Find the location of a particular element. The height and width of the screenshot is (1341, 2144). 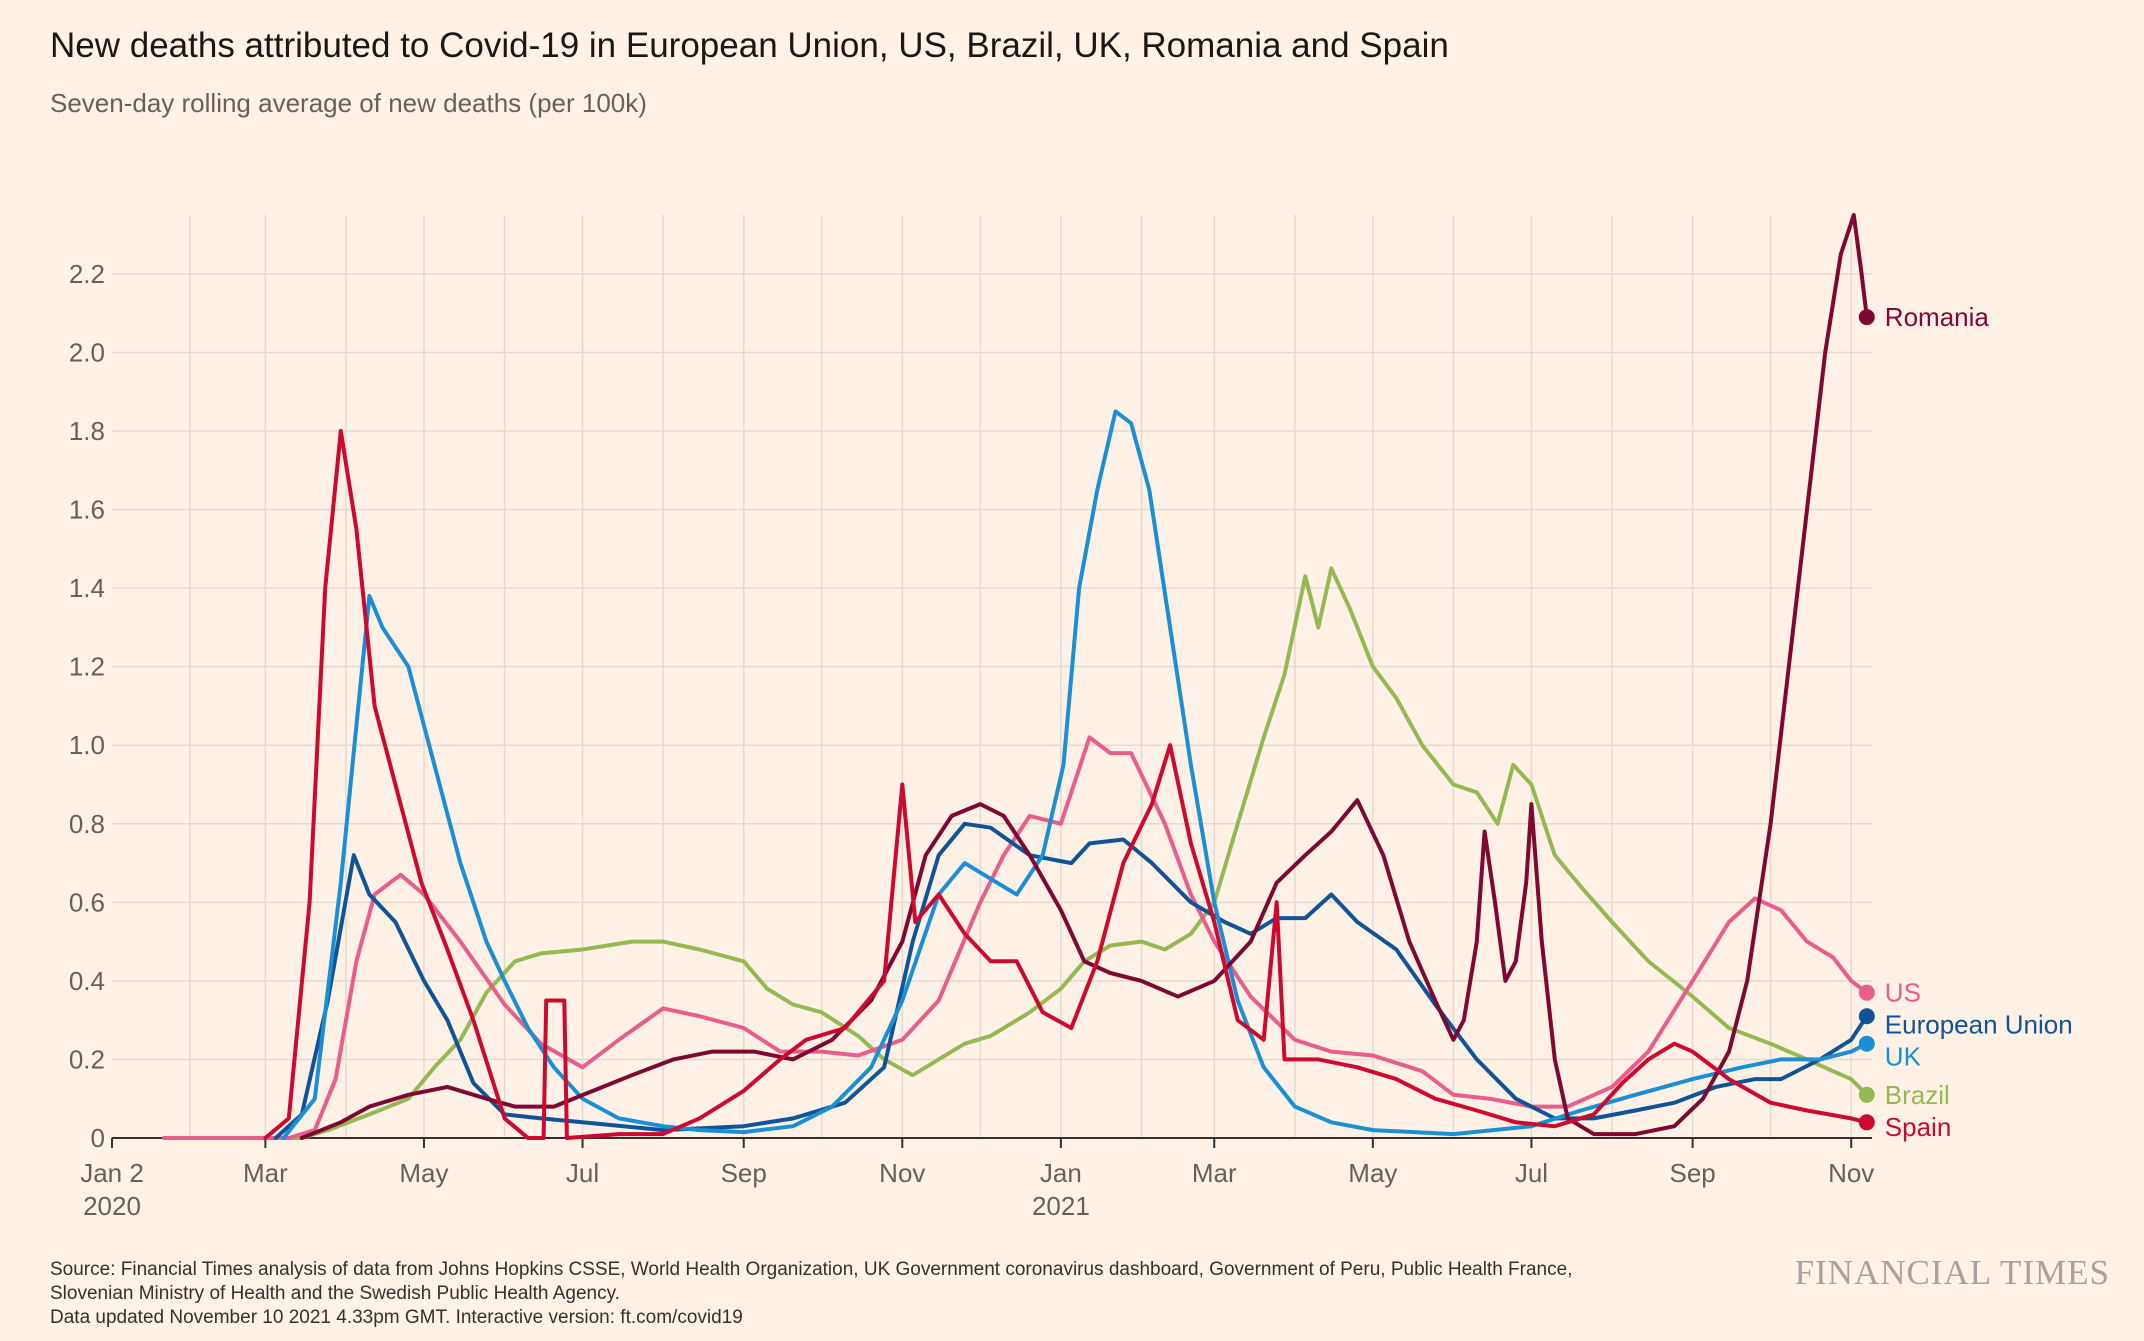

y-tick-label: 0 is located at coordinates (98, 1138).